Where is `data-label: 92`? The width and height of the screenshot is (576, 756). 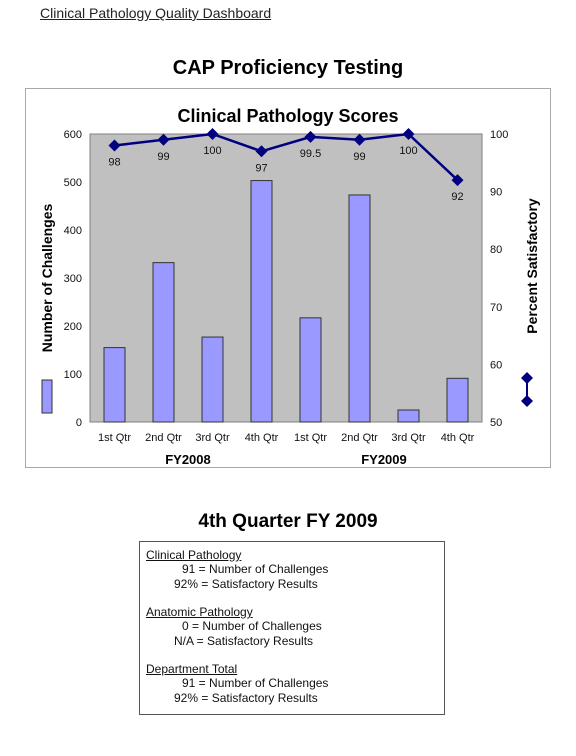 data-label: 92 is located at coordinates (457, 197).